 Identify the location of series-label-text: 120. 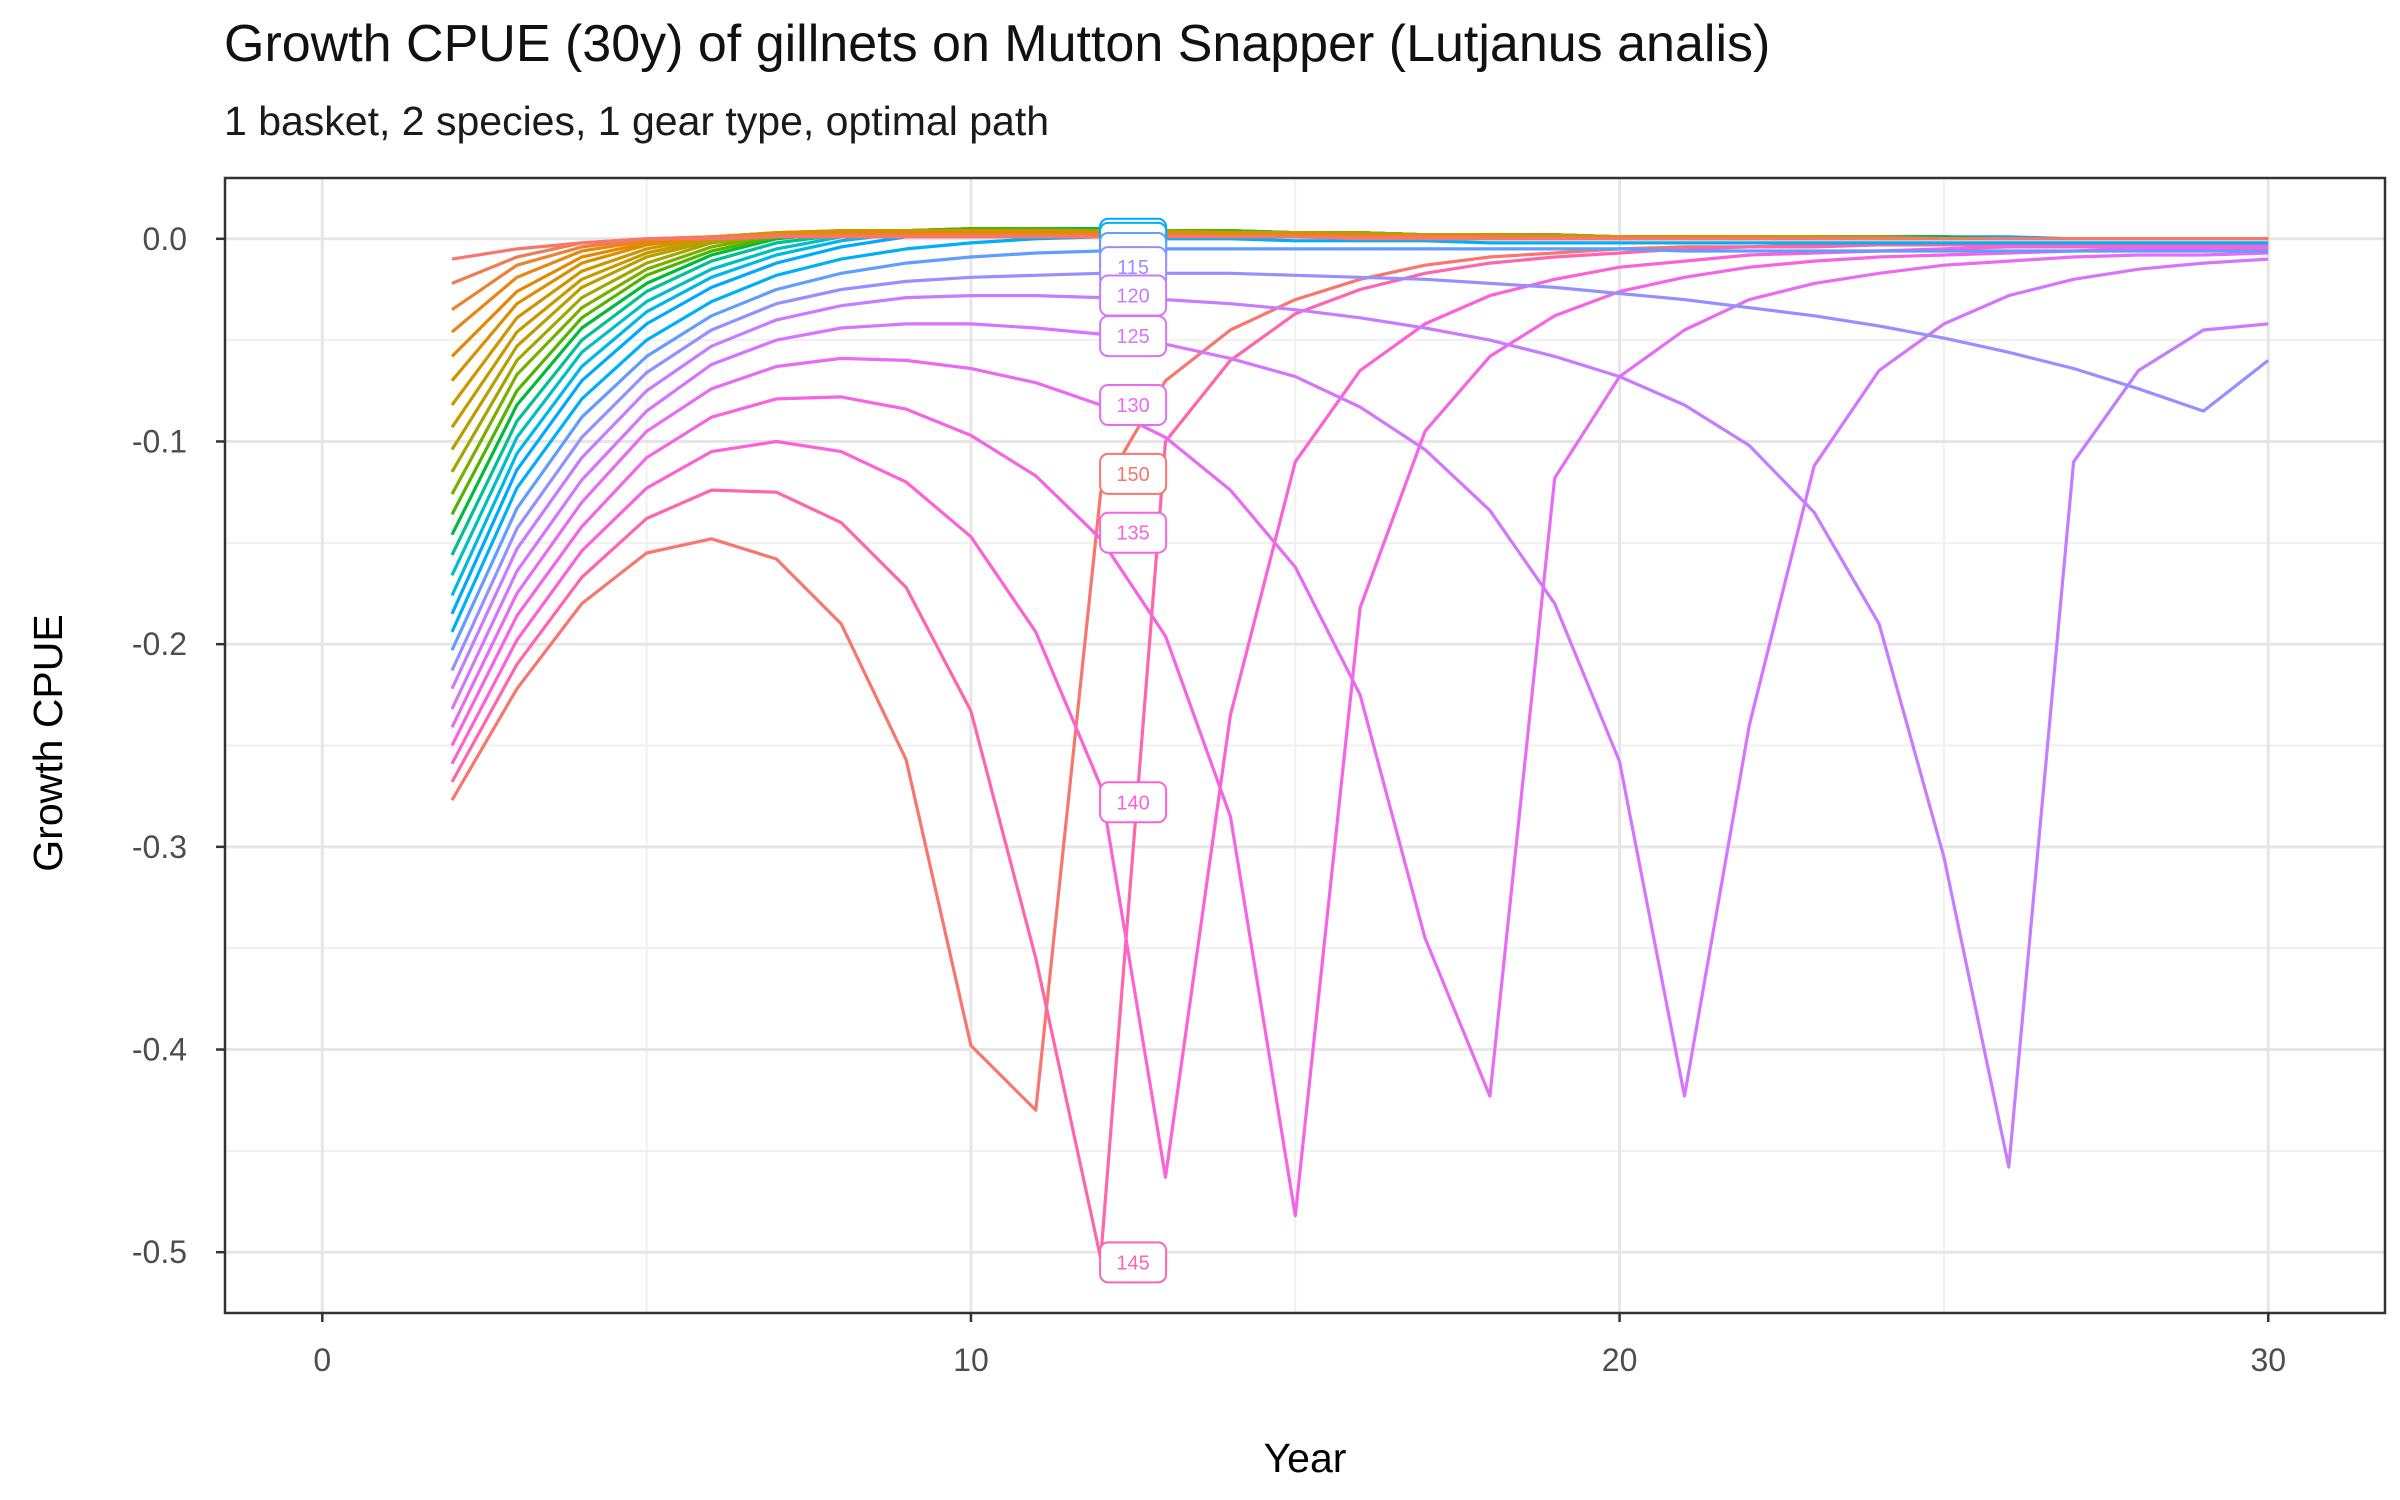
(1132, 297).